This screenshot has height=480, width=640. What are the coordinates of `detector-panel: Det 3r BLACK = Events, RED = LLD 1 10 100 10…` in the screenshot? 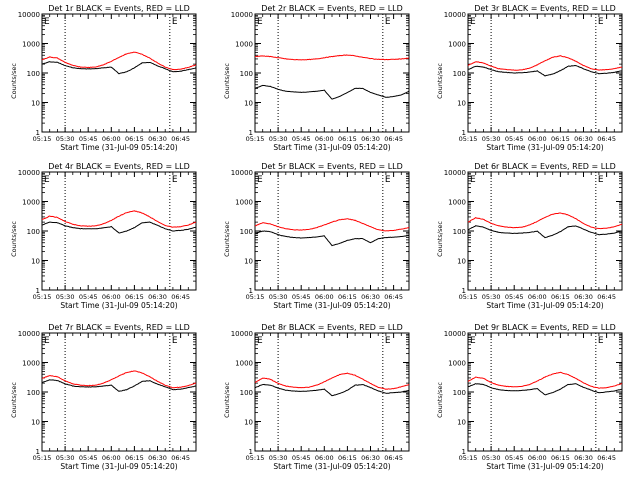 It's located at (529, 78).